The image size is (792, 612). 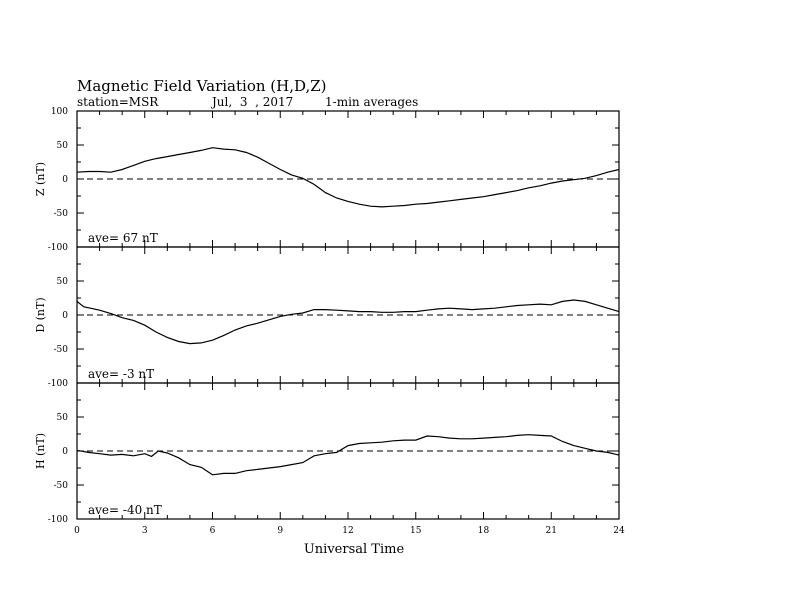 What do you see at coordinates (213, 531) in the screenshot?
I see `x-tick-label: 6` at bounding box center [213, 531].